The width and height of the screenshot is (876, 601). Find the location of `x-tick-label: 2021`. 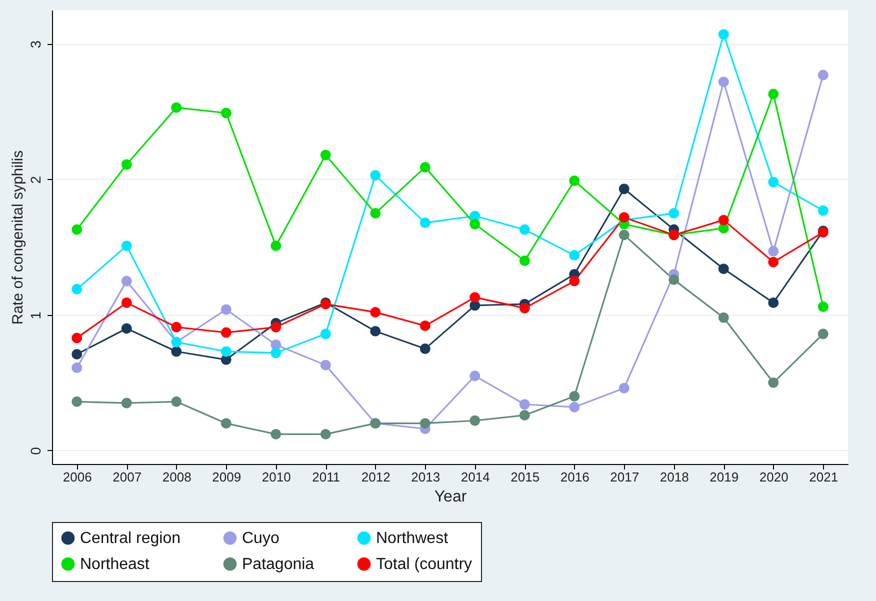

x-tick-label: 2021 is located at coordinates (823, 477).